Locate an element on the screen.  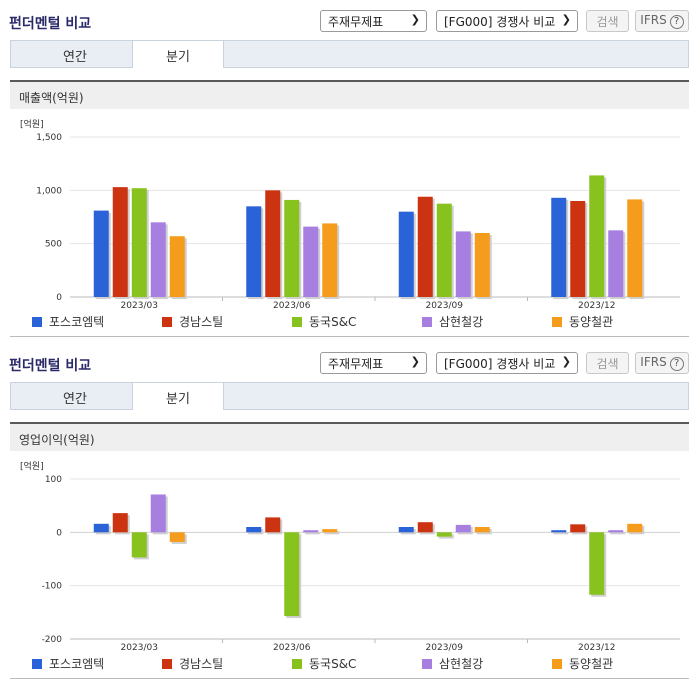
metric-header: 영업이익(억원) is located at coordinates (349, 436).